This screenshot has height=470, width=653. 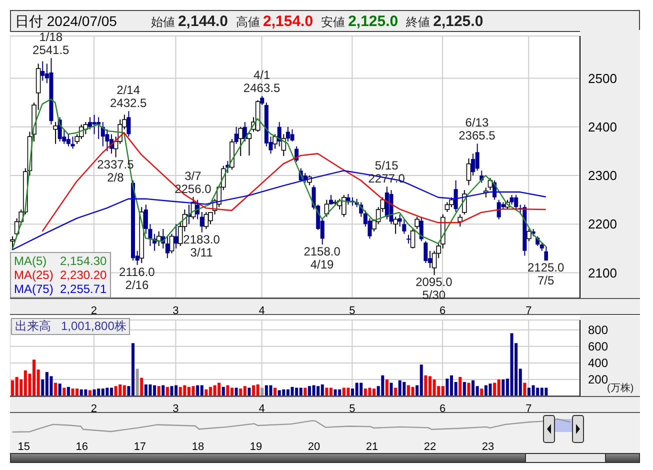 What do you see at coordinates (602, 176) in the screenshot?
I see `y-tick-label: 2300` at bounding box center [602, 176].